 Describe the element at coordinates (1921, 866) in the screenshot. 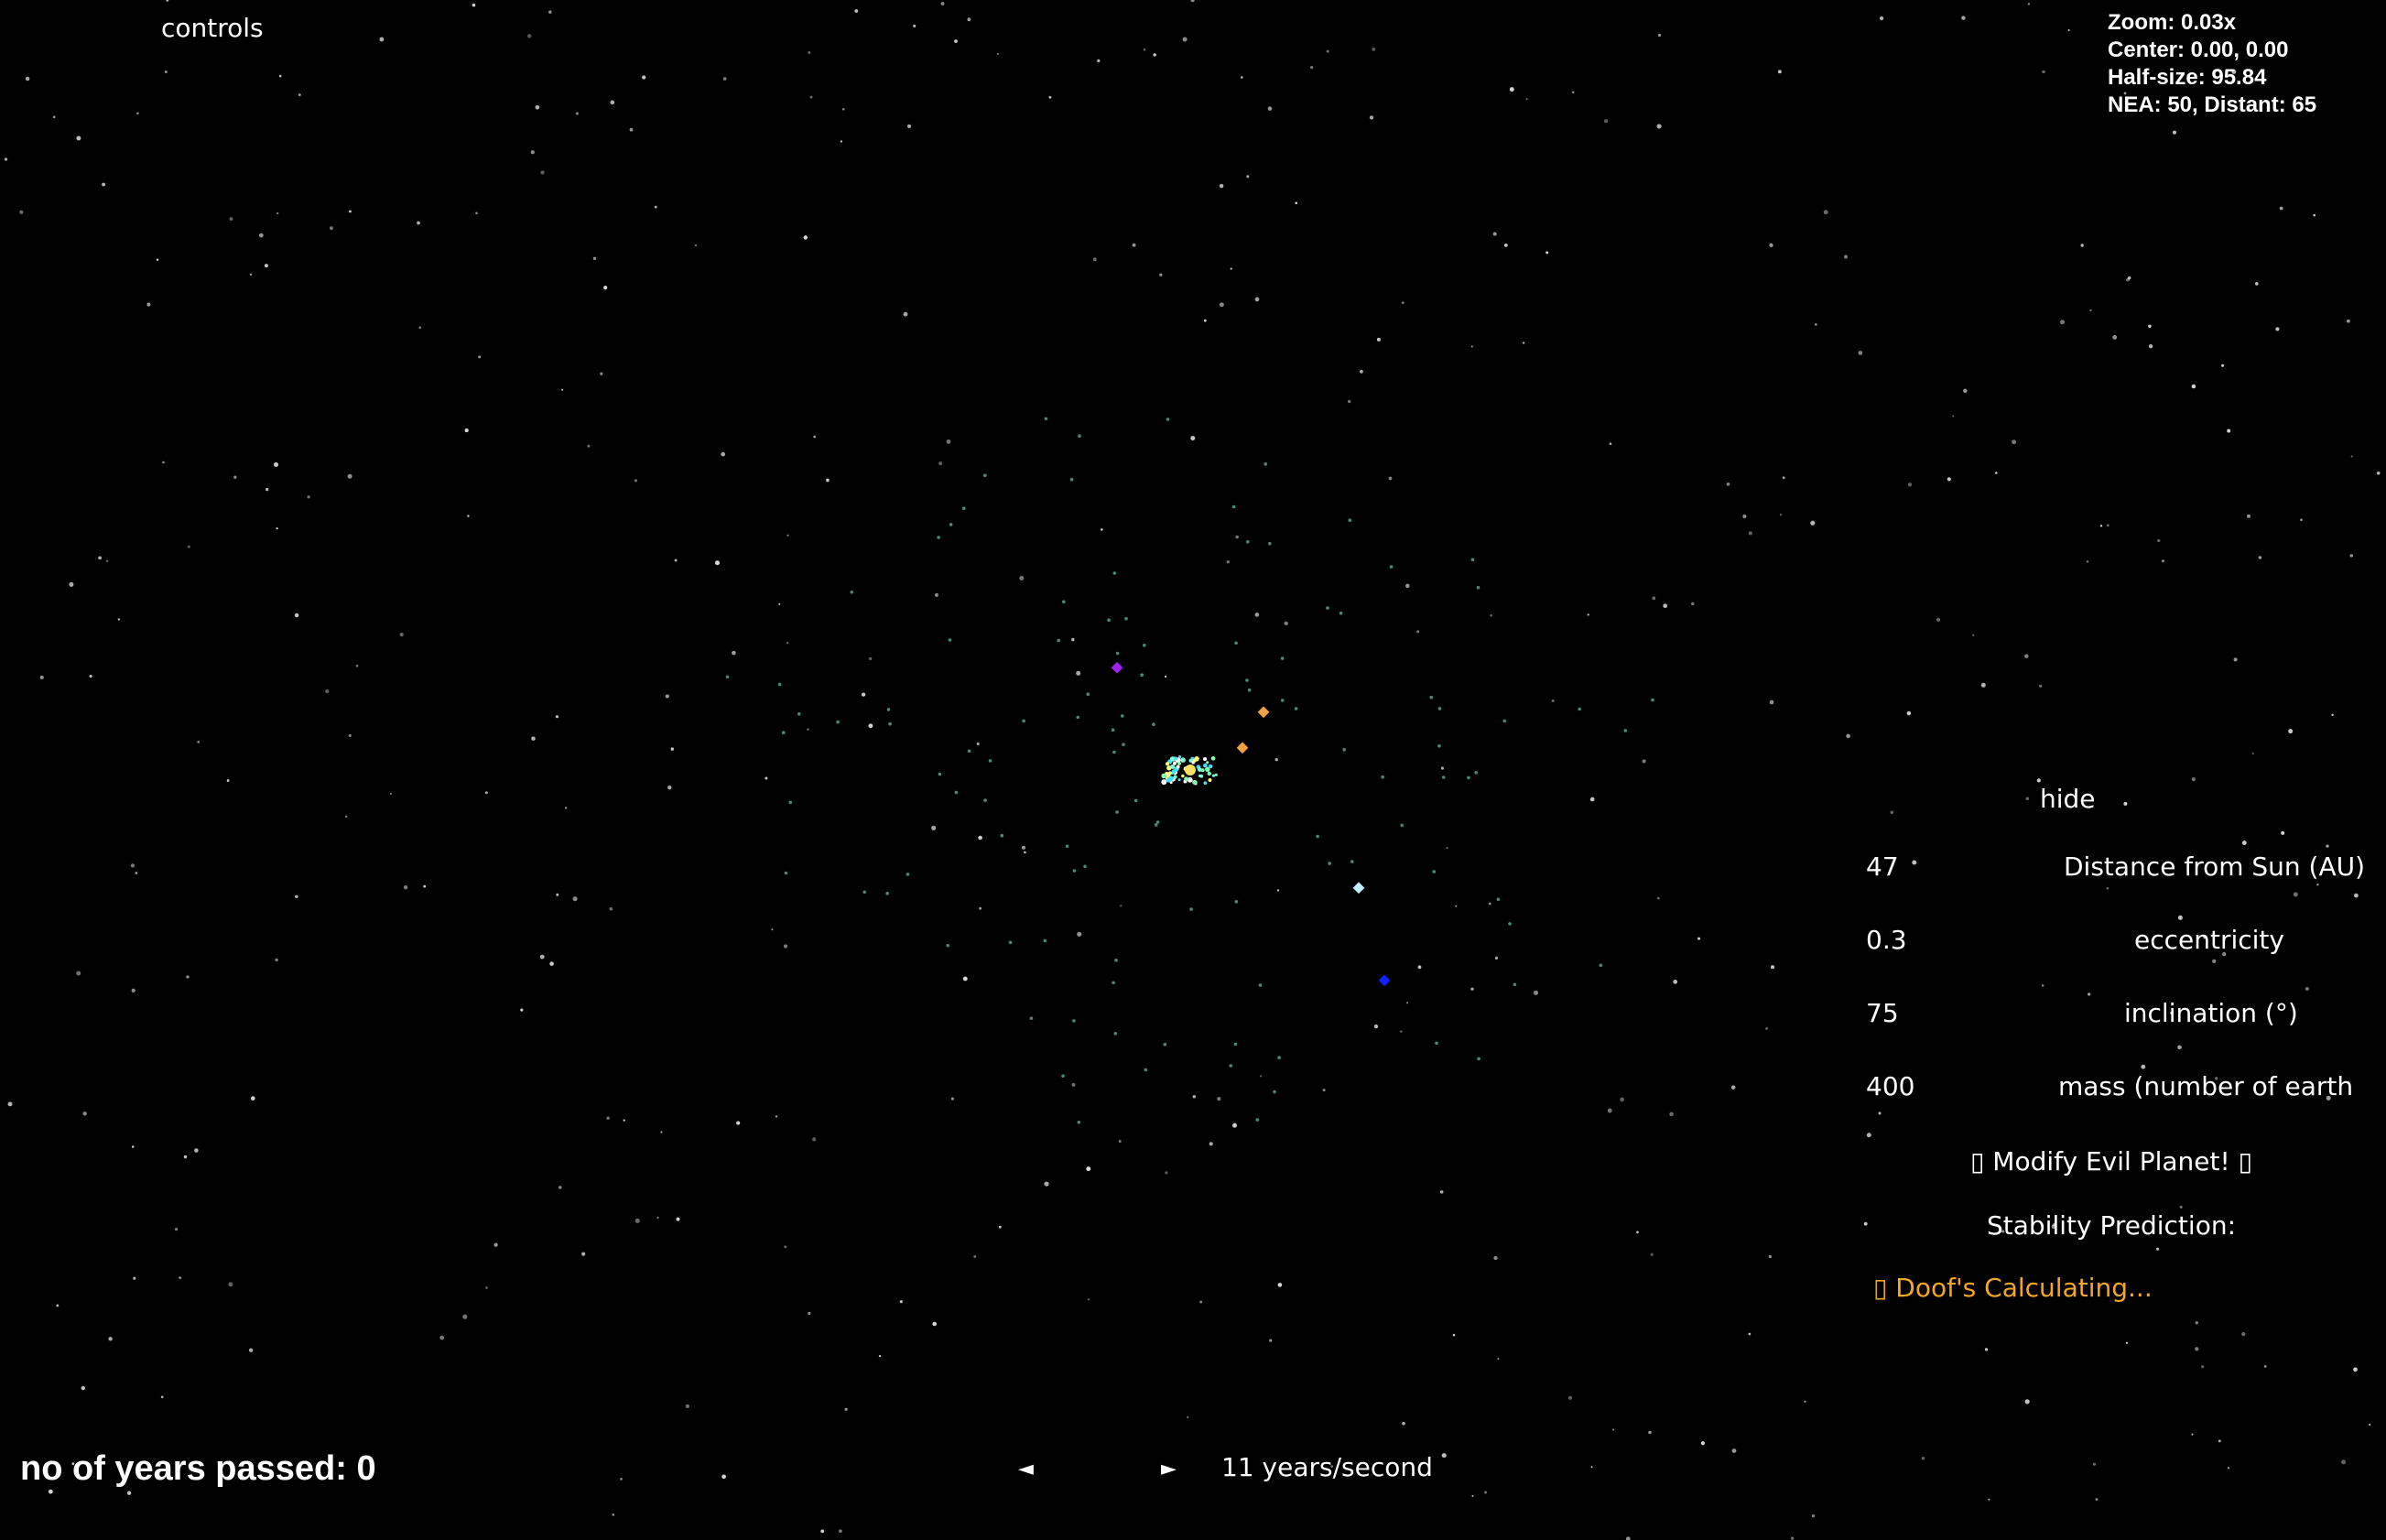

I see `distance-input` at that location.